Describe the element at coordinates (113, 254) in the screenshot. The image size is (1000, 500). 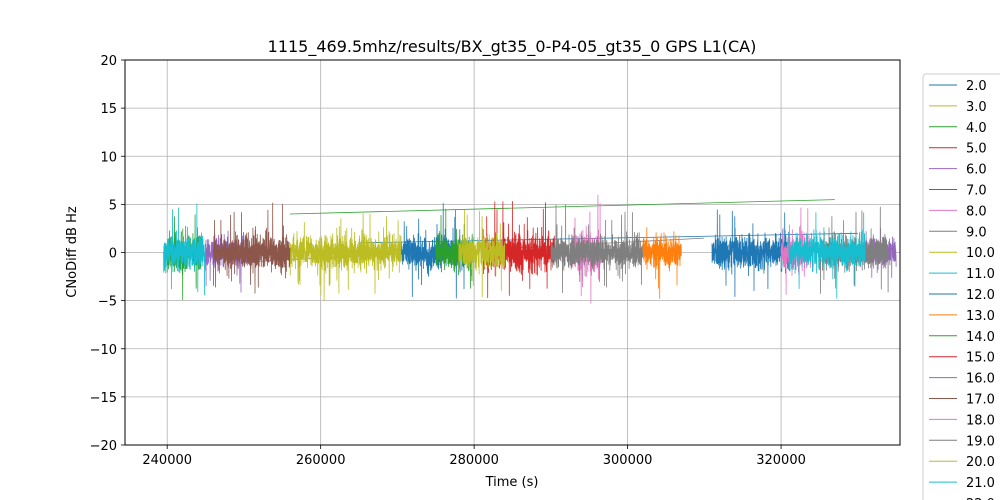
I see `y-tick-label: 0` at that location.